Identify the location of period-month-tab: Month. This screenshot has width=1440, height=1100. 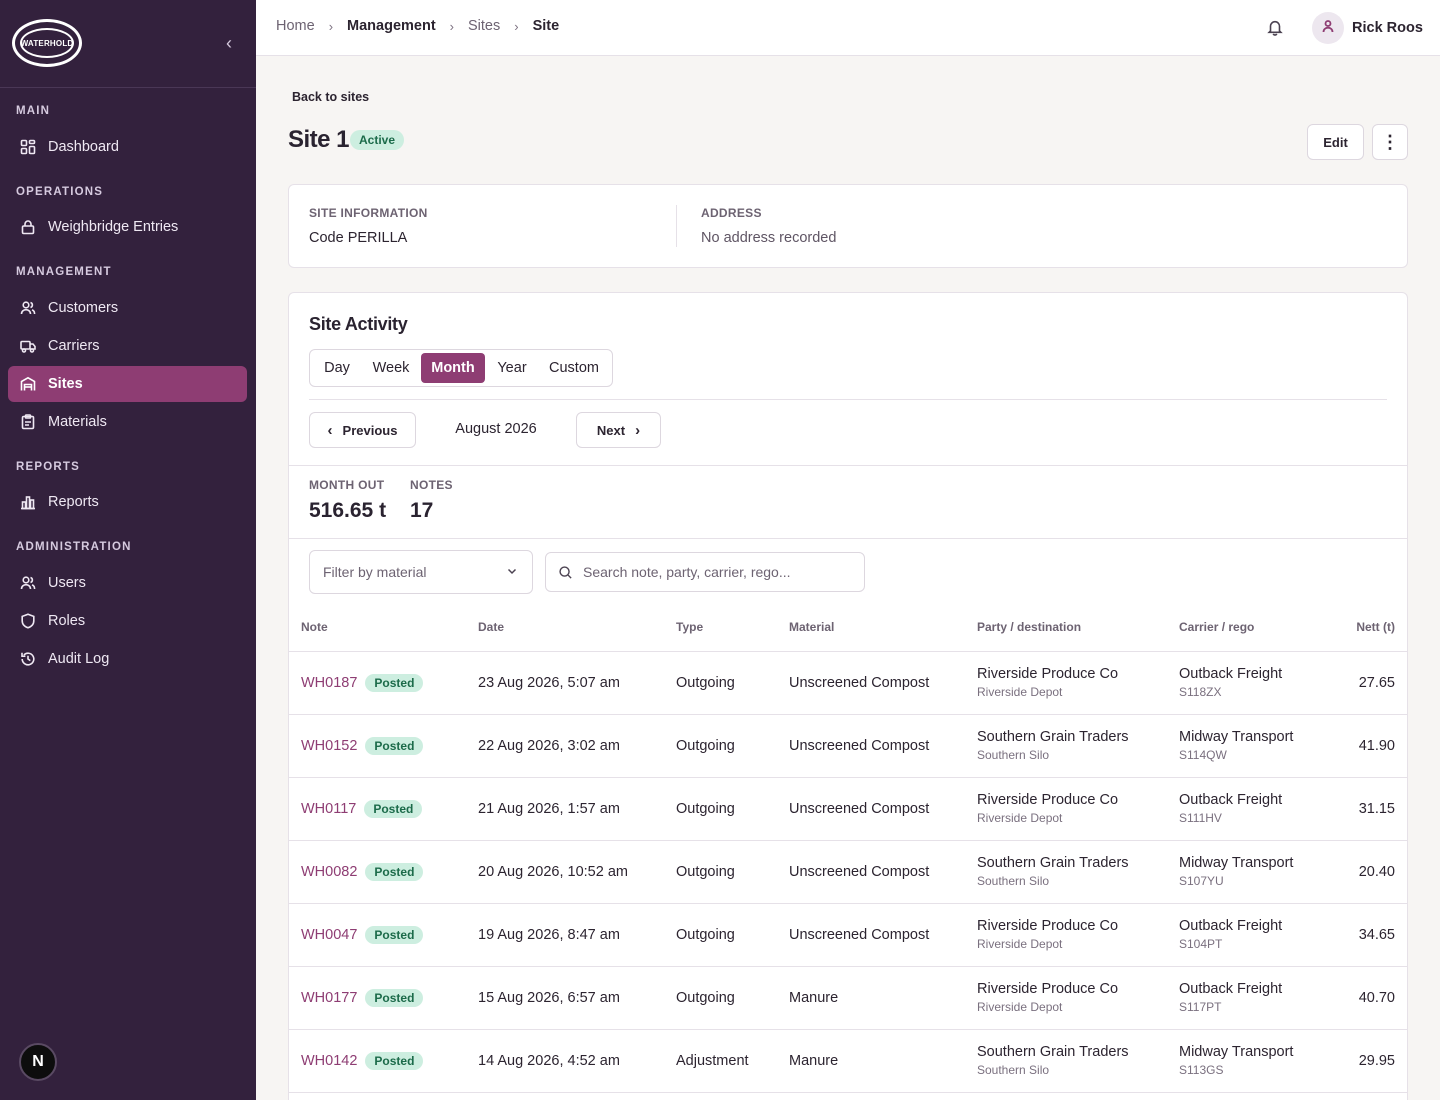
(453, 368).